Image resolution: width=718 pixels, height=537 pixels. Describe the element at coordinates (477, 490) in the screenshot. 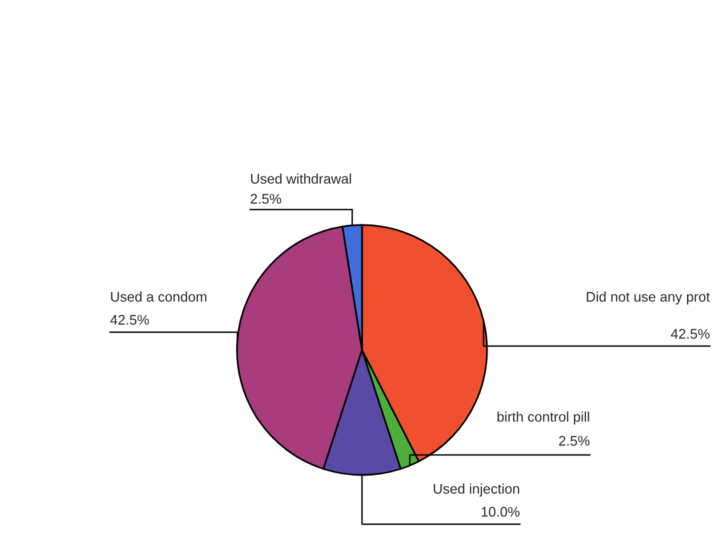

I see `slice-label: Used injection` at that location.